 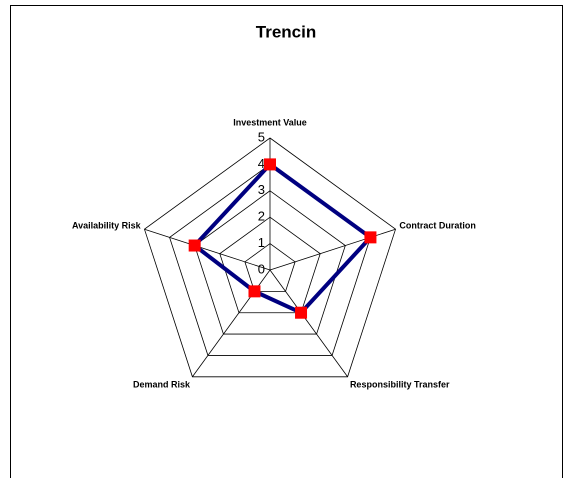 What do you see at coordinates (261, 216) in the screenshot?
I see `r-tick-label: 2` at bounding box center [261, 216].